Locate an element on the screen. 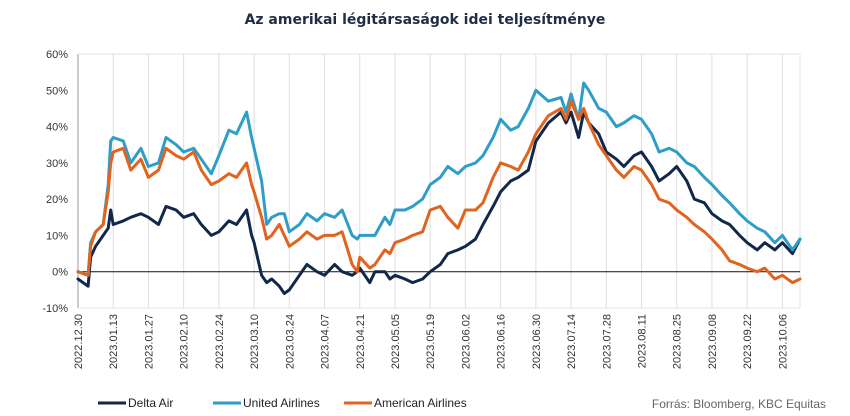 Image resolution: width=850 pixels, height=416 pixels. legend-label: Delta Air is located at coordinates (150, 403).